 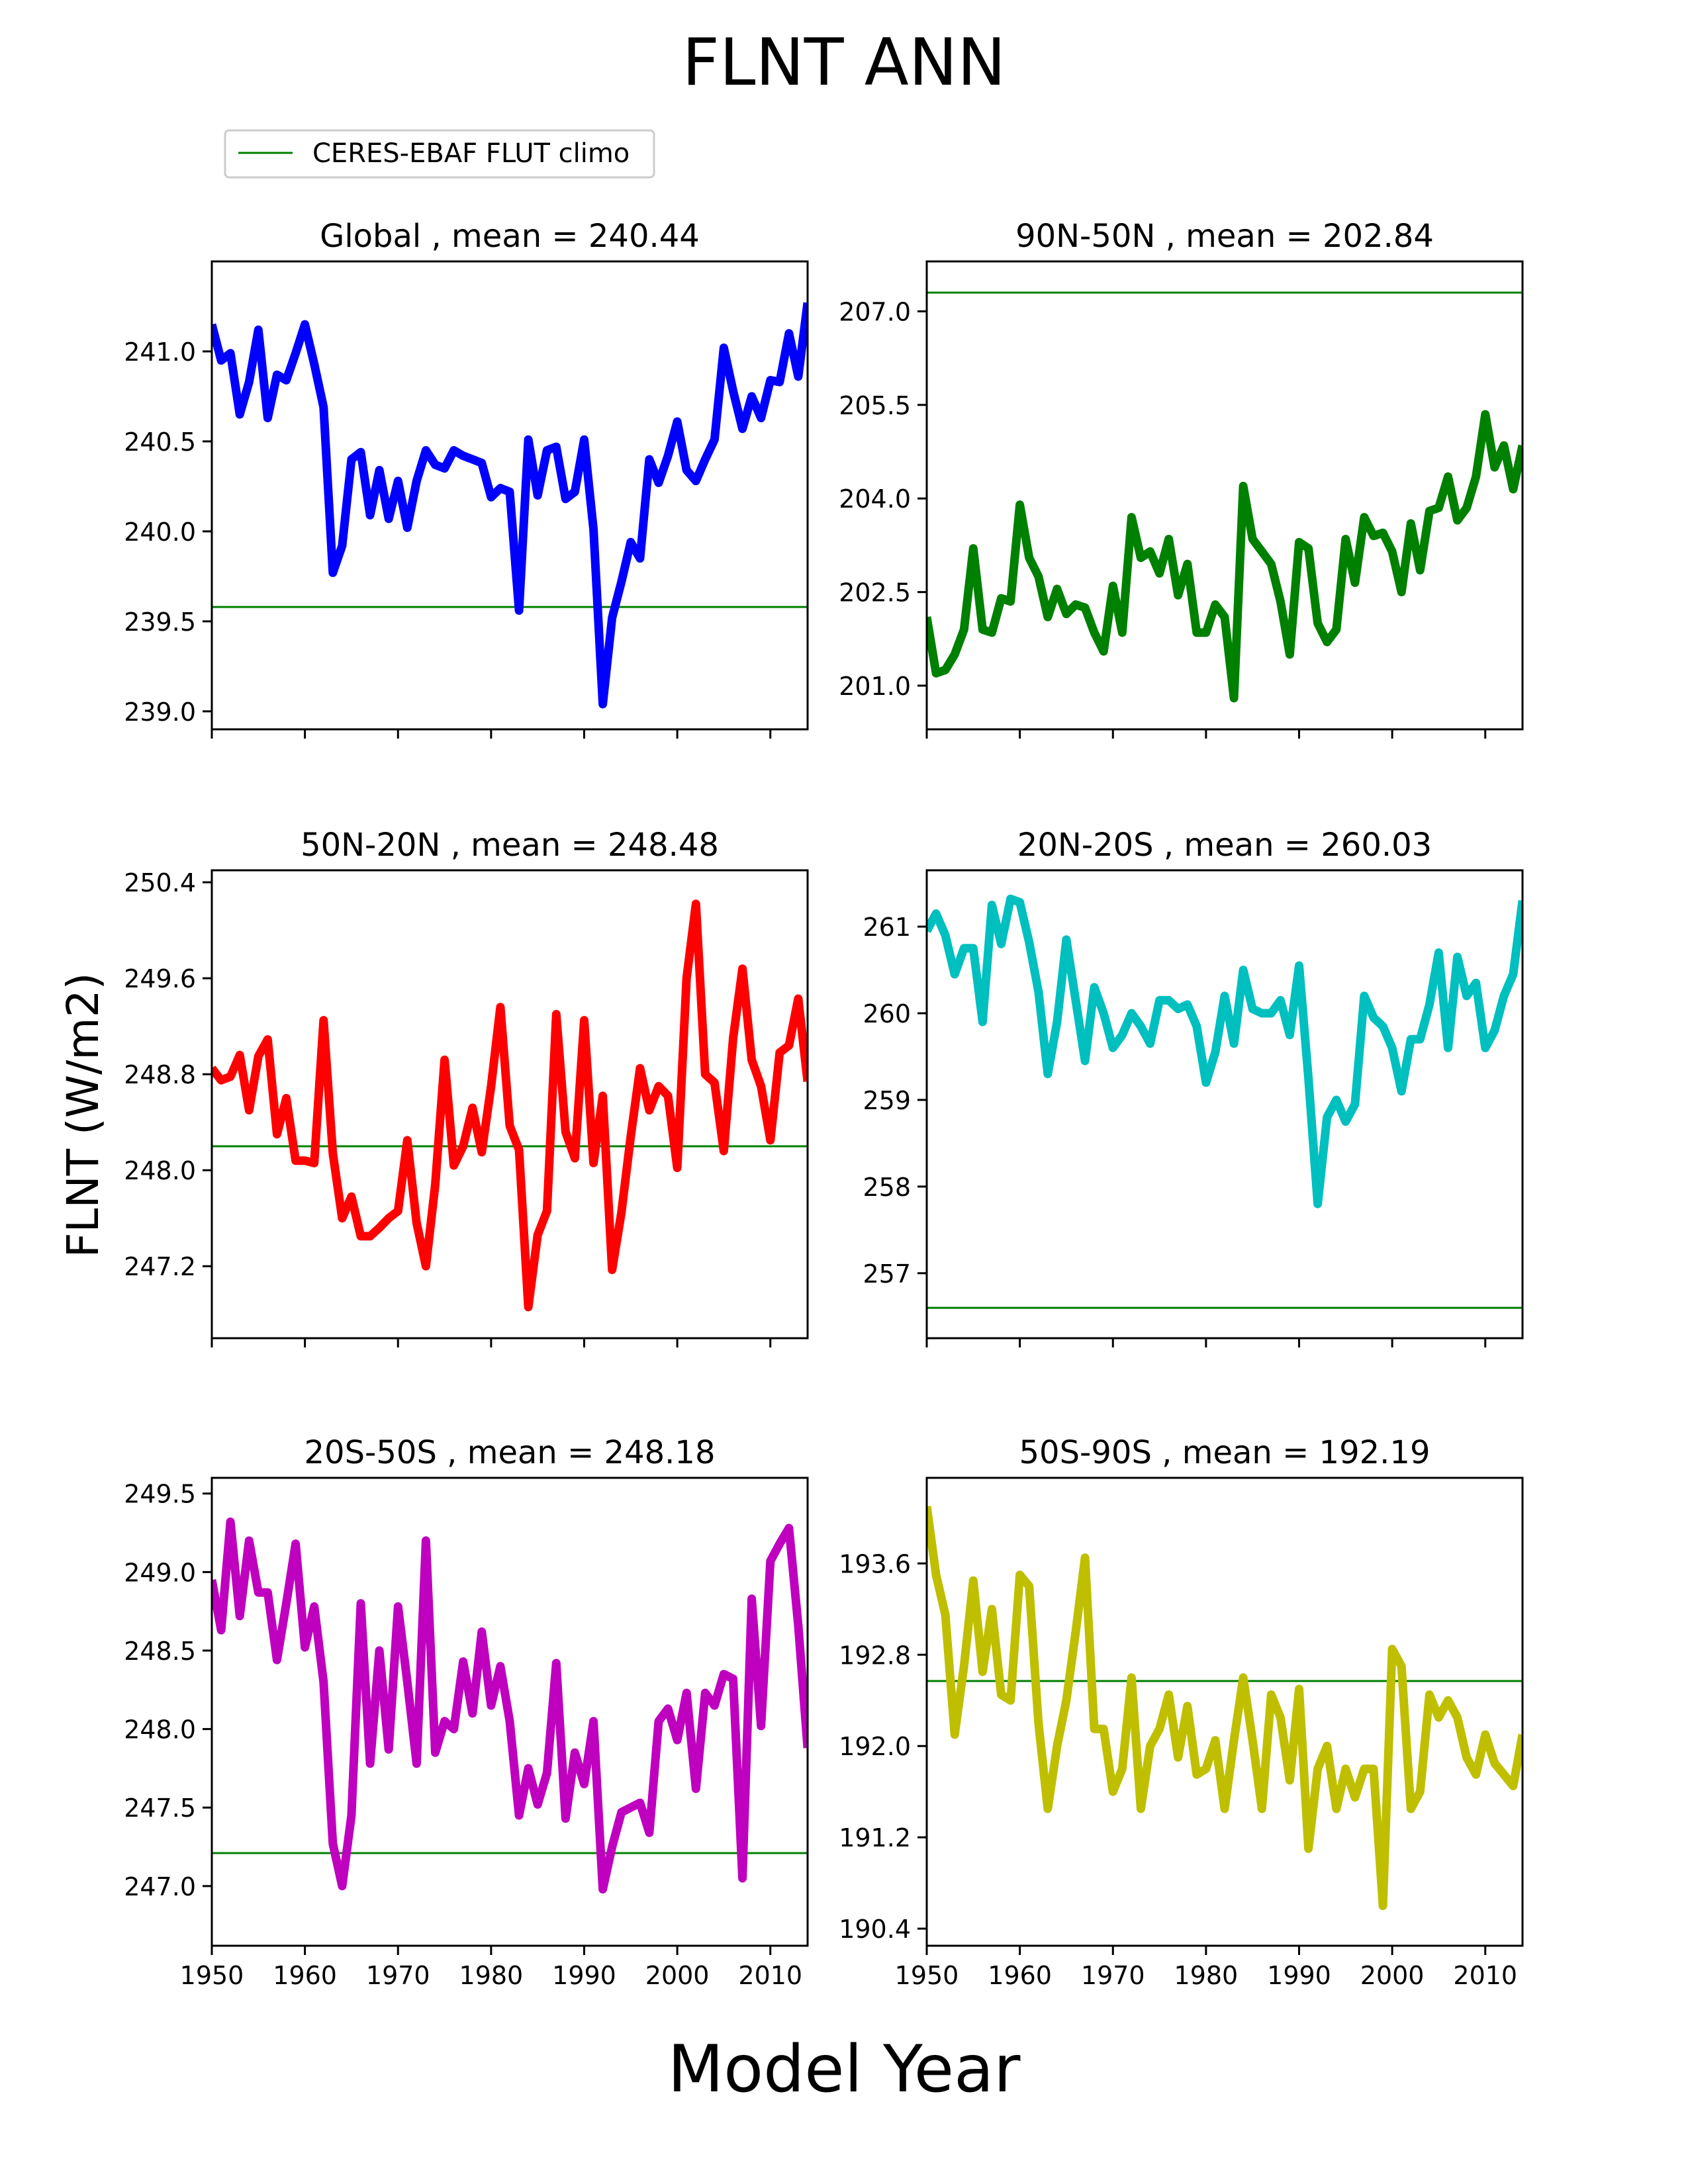 What do you see at coordinates (160, 883) in the screenshot?
I see `y-tick-label: 250.4` at bounding box center [160, 883].